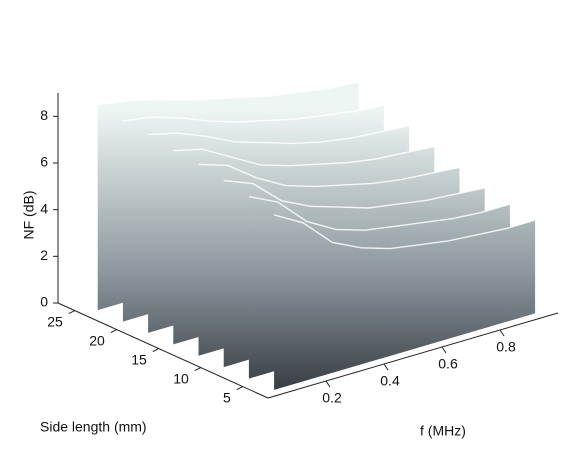  Describe the element at coordinates (332, 398) in the screenshot. I see `x-tick-label: 0.2` at that location.